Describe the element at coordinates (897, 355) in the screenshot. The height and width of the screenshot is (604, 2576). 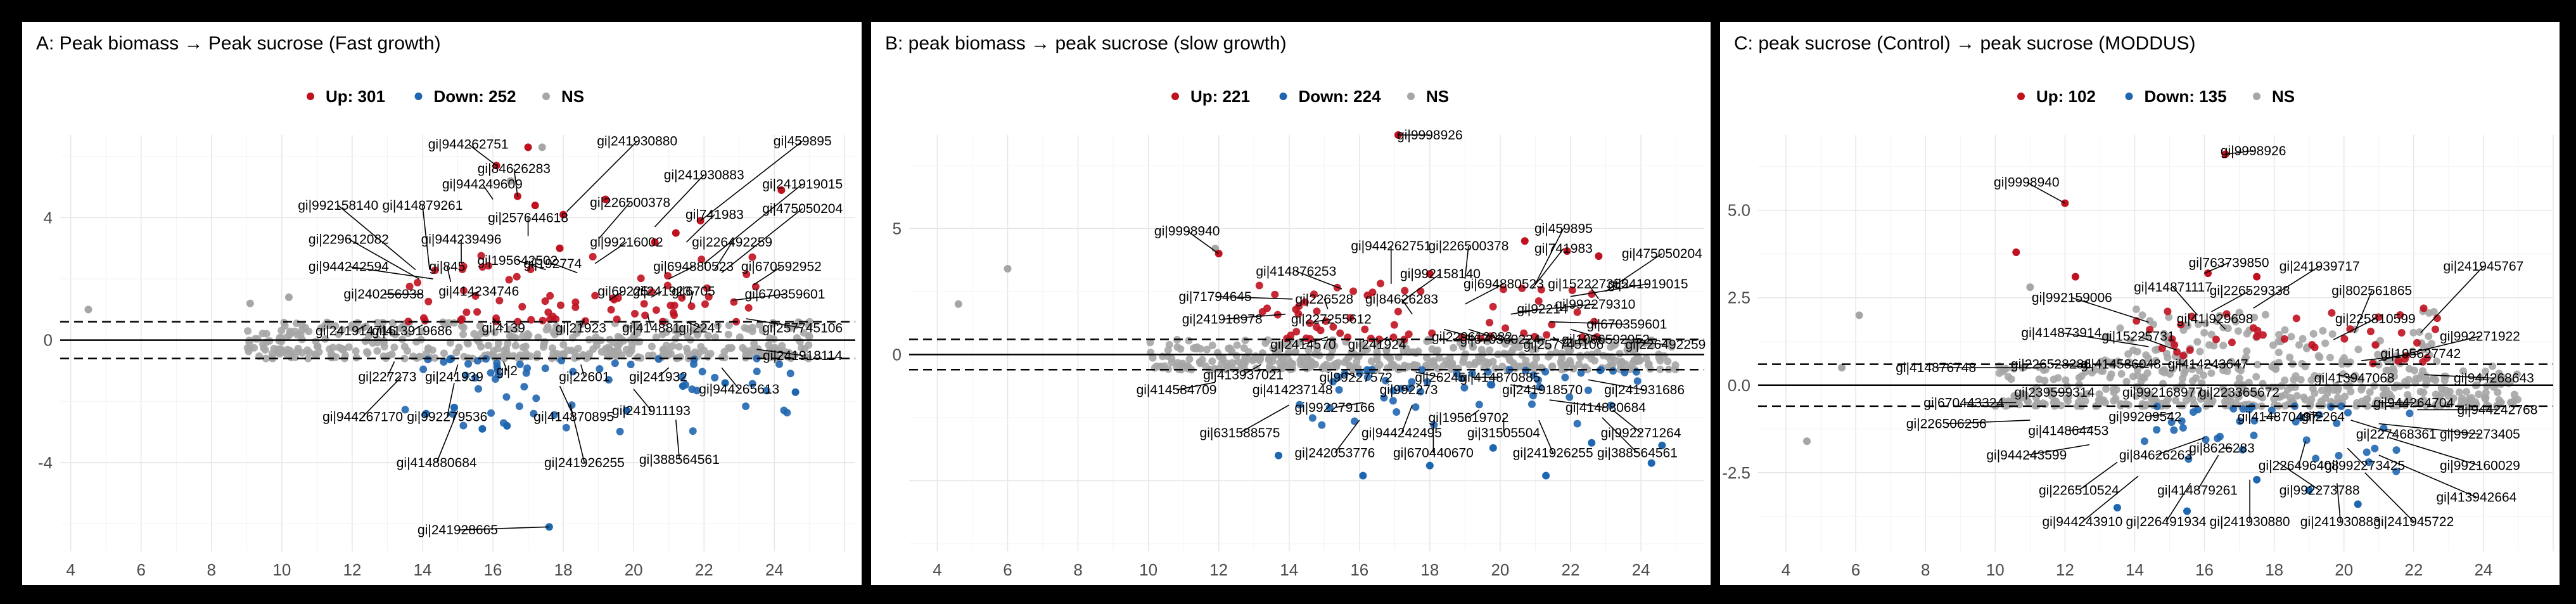
I see `y-tick-label: 0` at that location.